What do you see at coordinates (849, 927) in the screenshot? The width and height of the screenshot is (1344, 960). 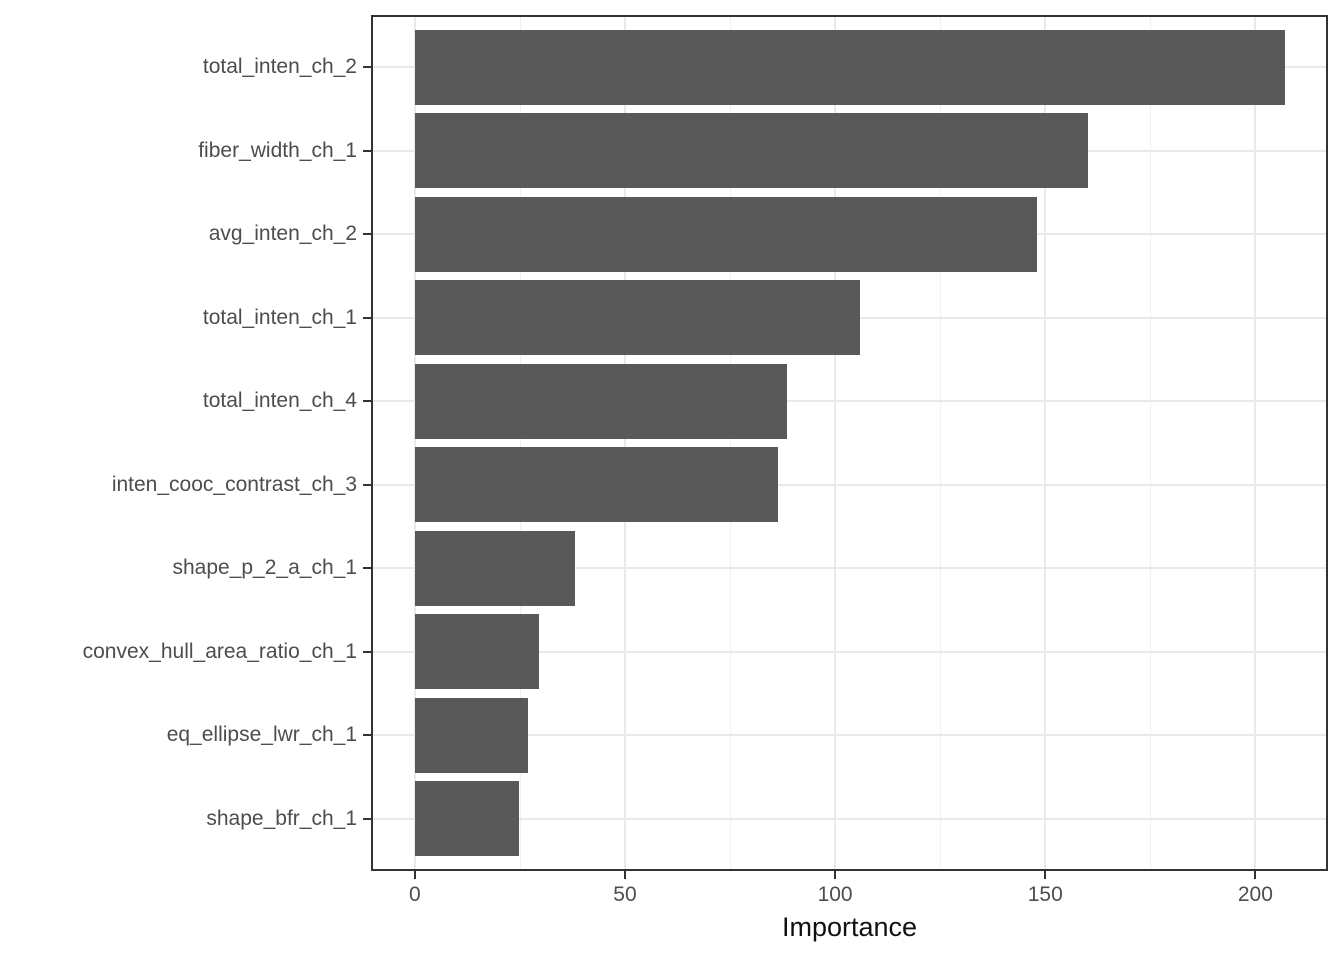 I see `x-axis-title: Importance` at bounding box center [849, 927].